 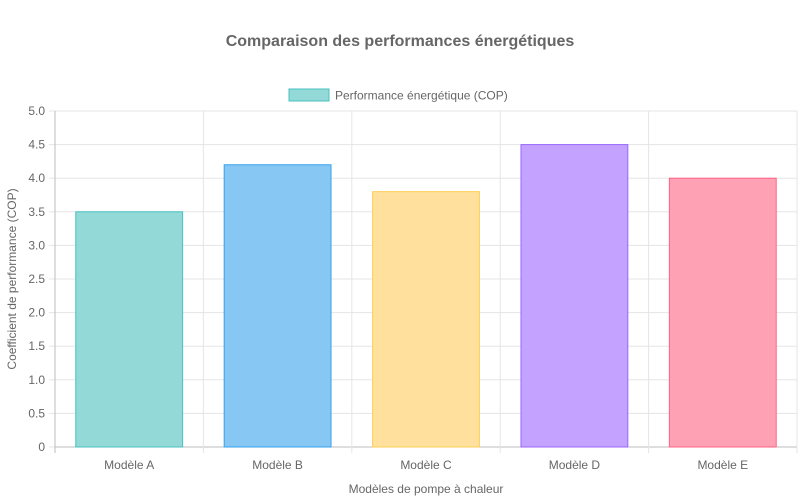 What do you see at coordinates (36, 212) in the screenshot?
I see `y-tick-label: 3.5` at bounding box center [36, 212].